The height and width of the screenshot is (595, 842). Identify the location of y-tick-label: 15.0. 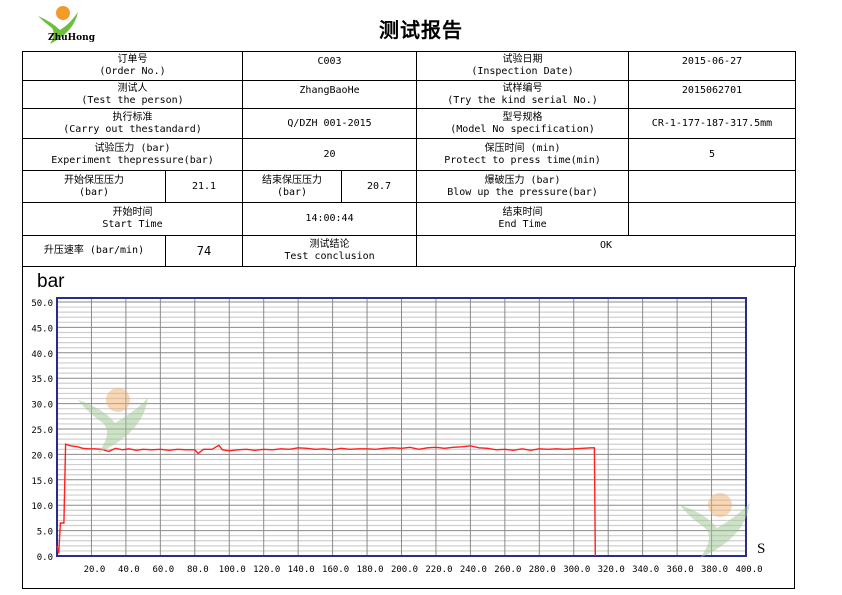
(42, 482).